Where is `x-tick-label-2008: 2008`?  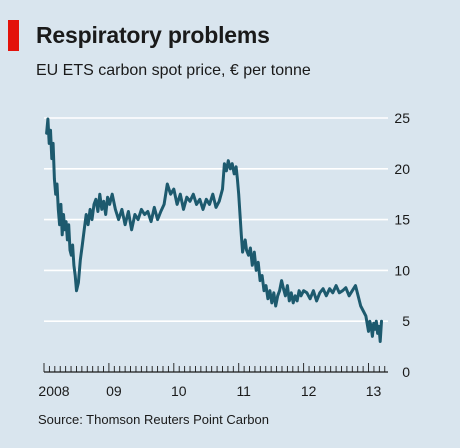
x-tick-label-2008: 2008 is located at coordinates (53, 391).